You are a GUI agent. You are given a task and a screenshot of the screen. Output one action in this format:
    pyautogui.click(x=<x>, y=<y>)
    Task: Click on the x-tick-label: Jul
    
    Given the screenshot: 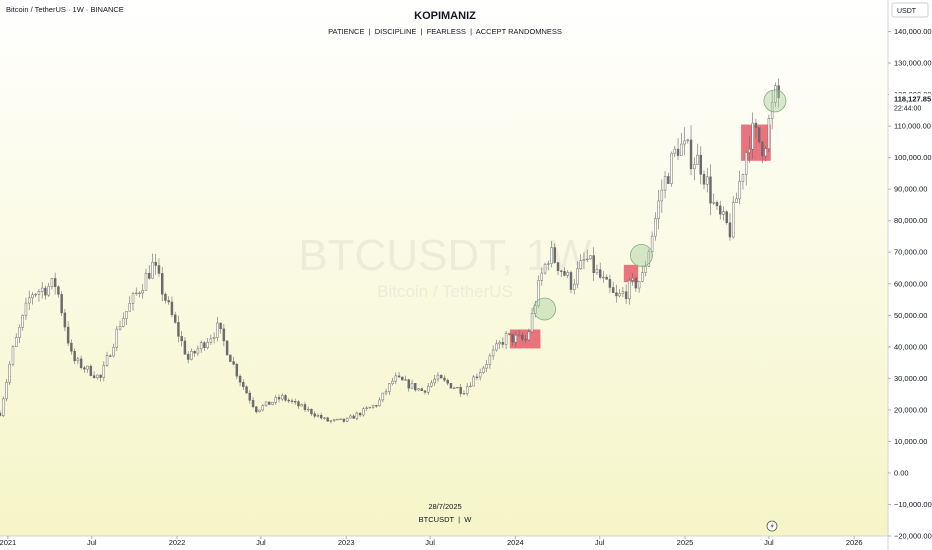 What is the action you would take?
    pyautogui.click(x=769, y=542)
    